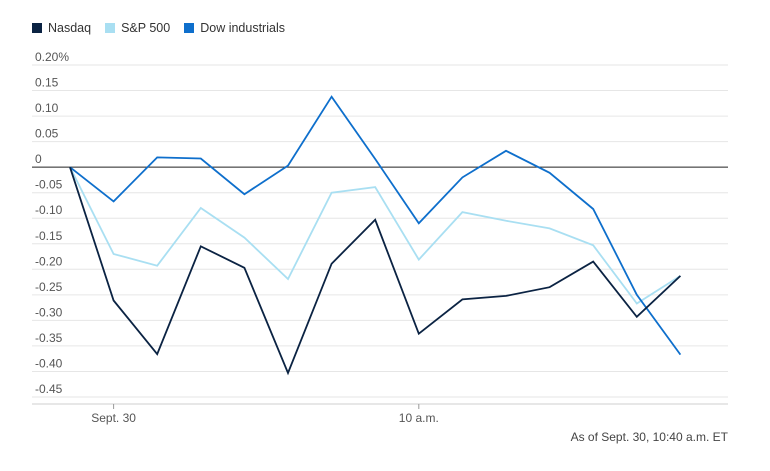  I want to click on y-tick-label: -0.30, so click(49, 312).